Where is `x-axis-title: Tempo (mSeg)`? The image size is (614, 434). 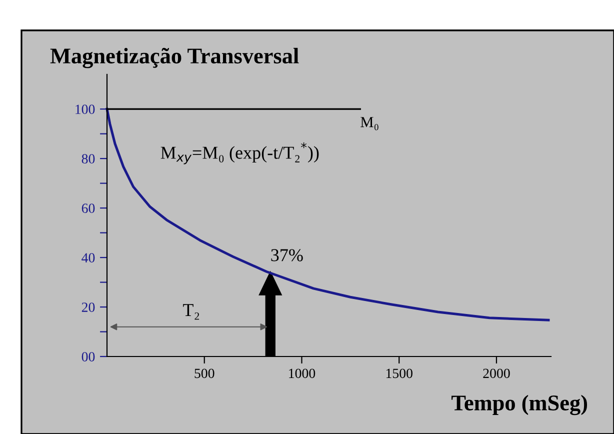
x-axis-title: Tempo (mSeg) is located at coordinates (520, 405).